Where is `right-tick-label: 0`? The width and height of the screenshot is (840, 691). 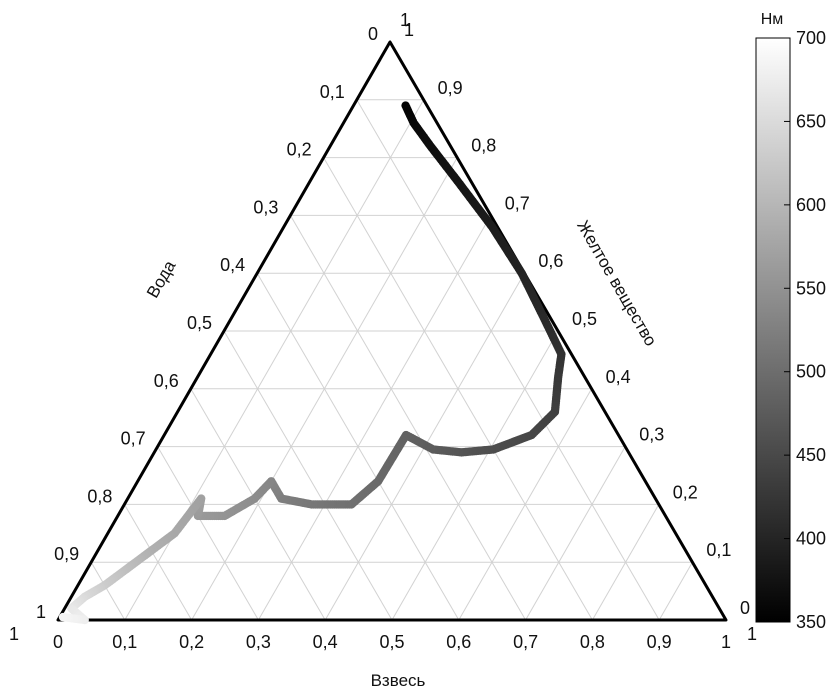
right-tick-label: 0 is located at coordinates (745, 608).